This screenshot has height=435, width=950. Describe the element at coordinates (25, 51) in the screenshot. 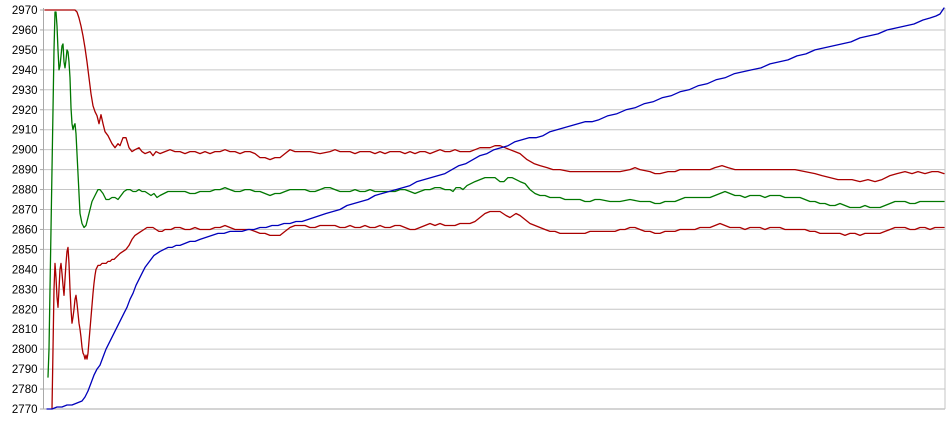

I see `y-tick-label: 2950` at that location.